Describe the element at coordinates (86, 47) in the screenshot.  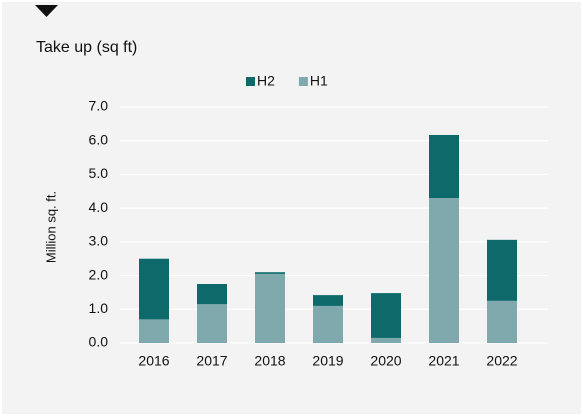
I see `chart-title: Take up (sq ft)` at that location.